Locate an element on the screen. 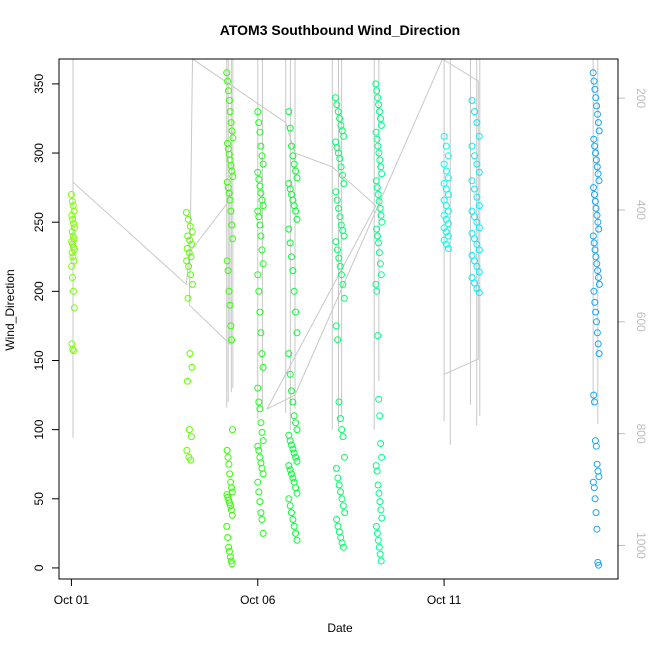 This screenshot has width=650, height=650. y-tick-label: 250 is located at coordinates (39, 222).